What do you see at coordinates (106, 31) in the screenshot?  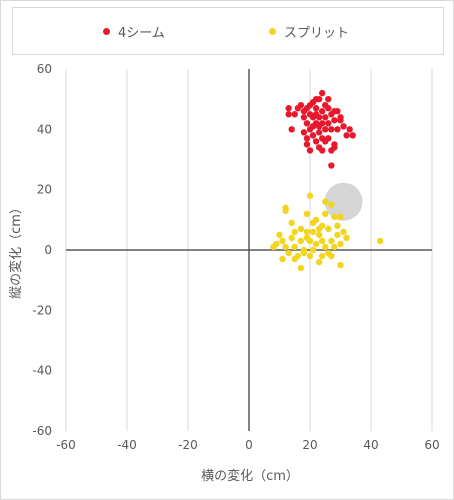 I see `legend-marker-4seam` at bounding box center [106, 31].